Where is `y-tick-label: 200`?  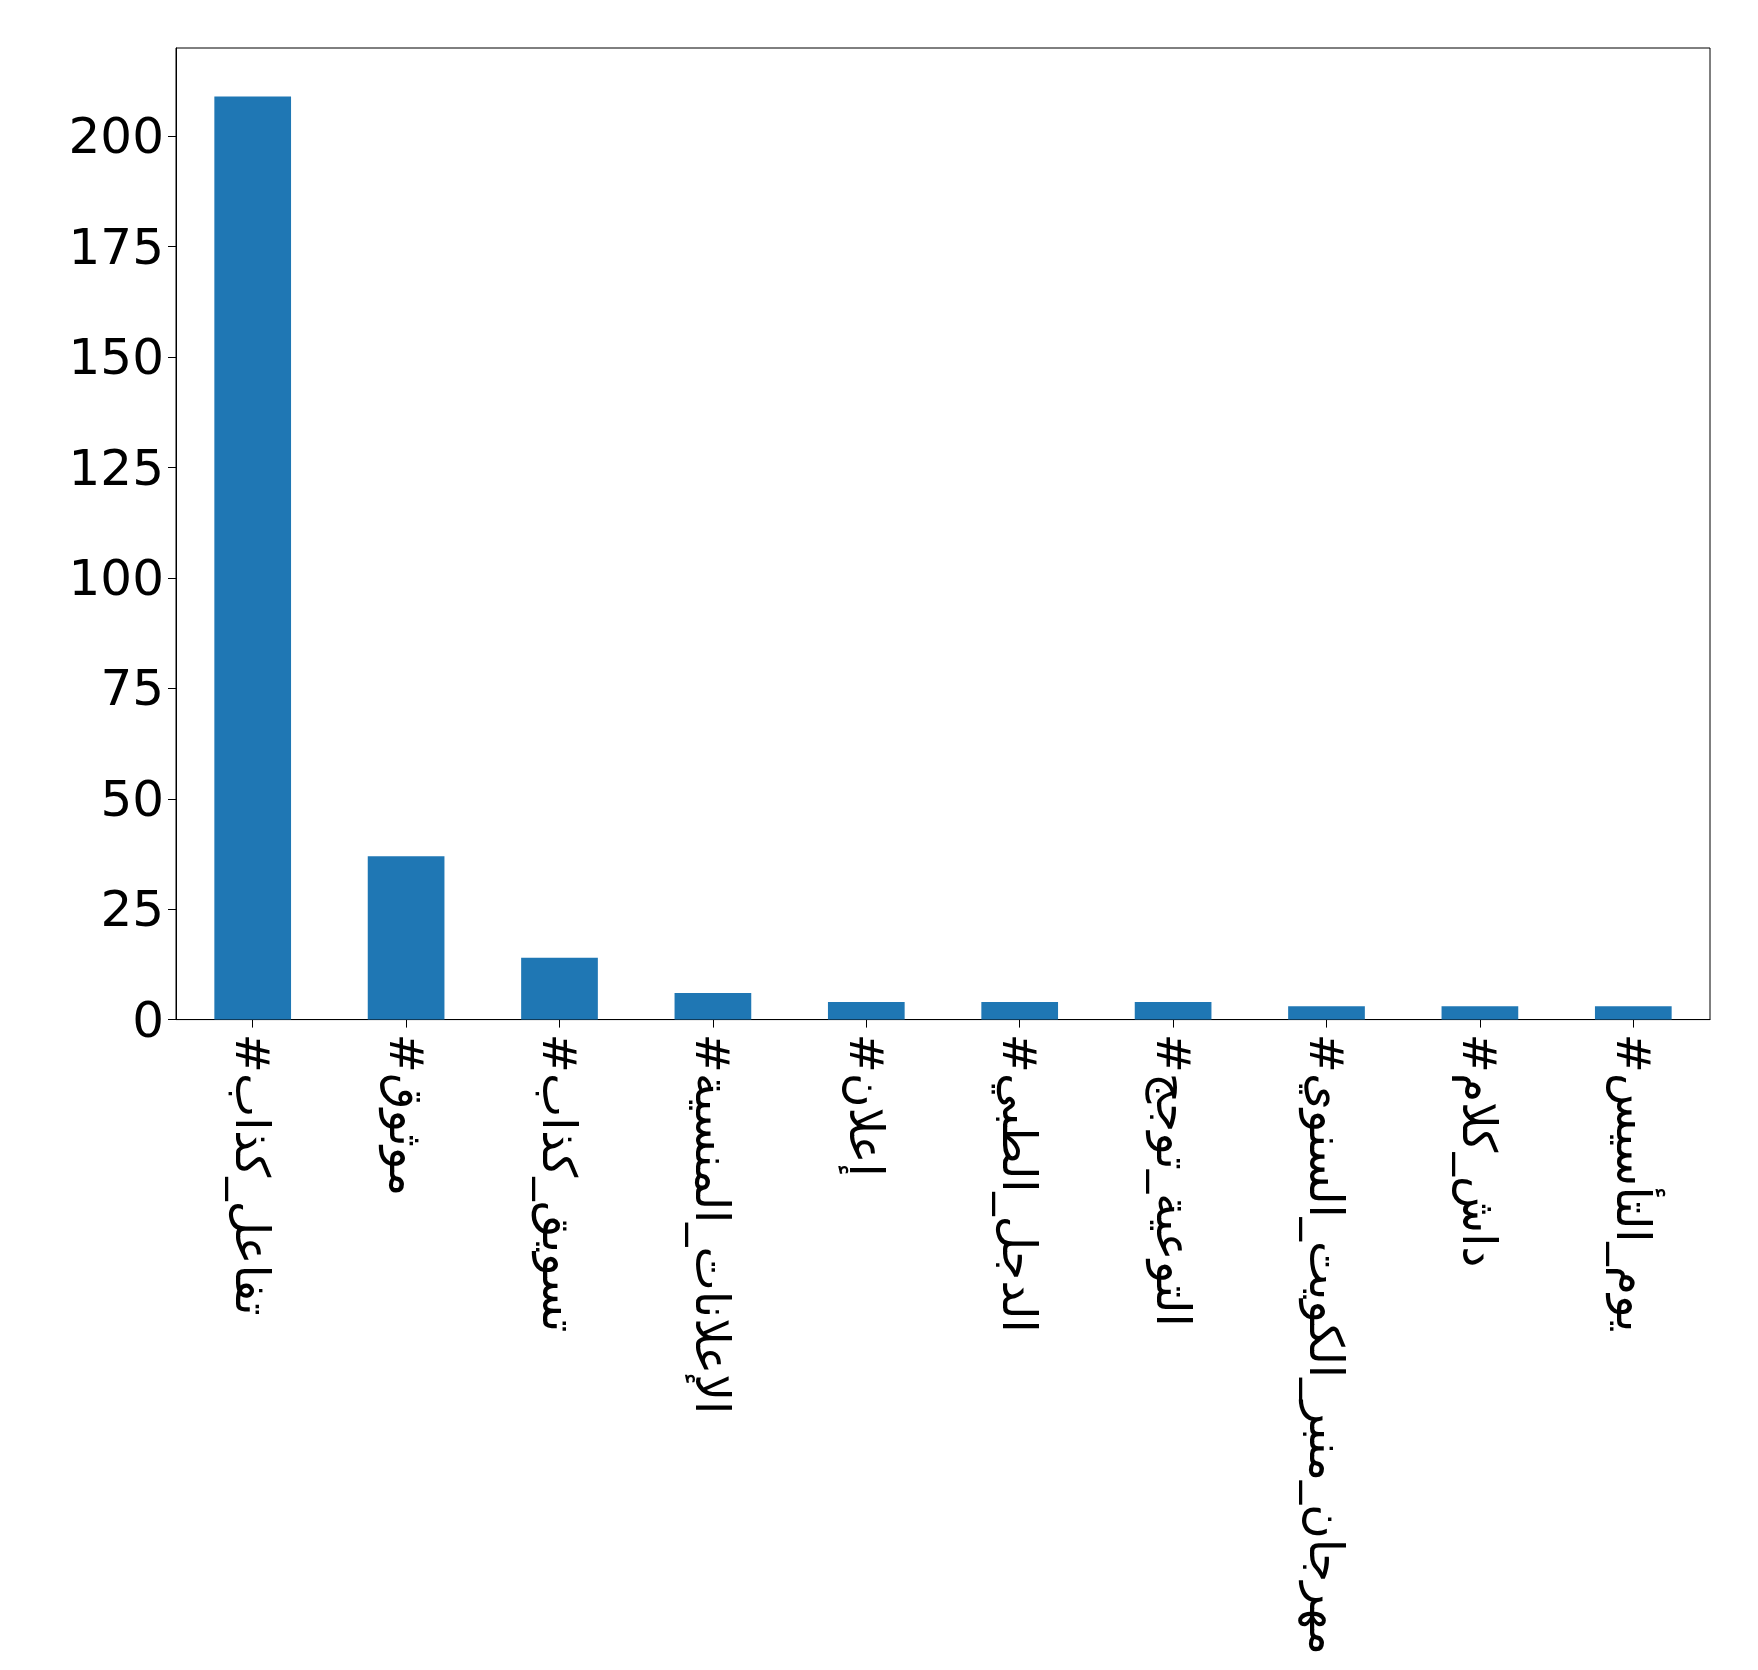
y-tick-label: 200 is located at coordinates (116, 136).